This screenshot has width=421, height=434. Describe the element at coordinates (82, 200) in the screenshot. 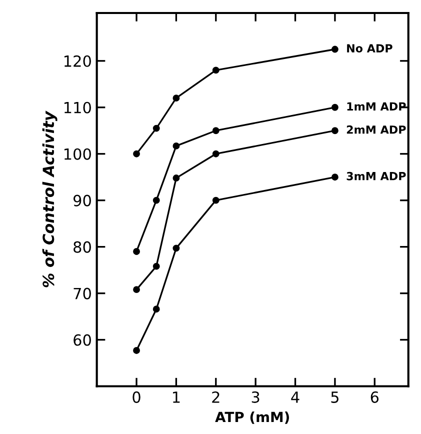

I see `y-tick-label: 90` at that location.